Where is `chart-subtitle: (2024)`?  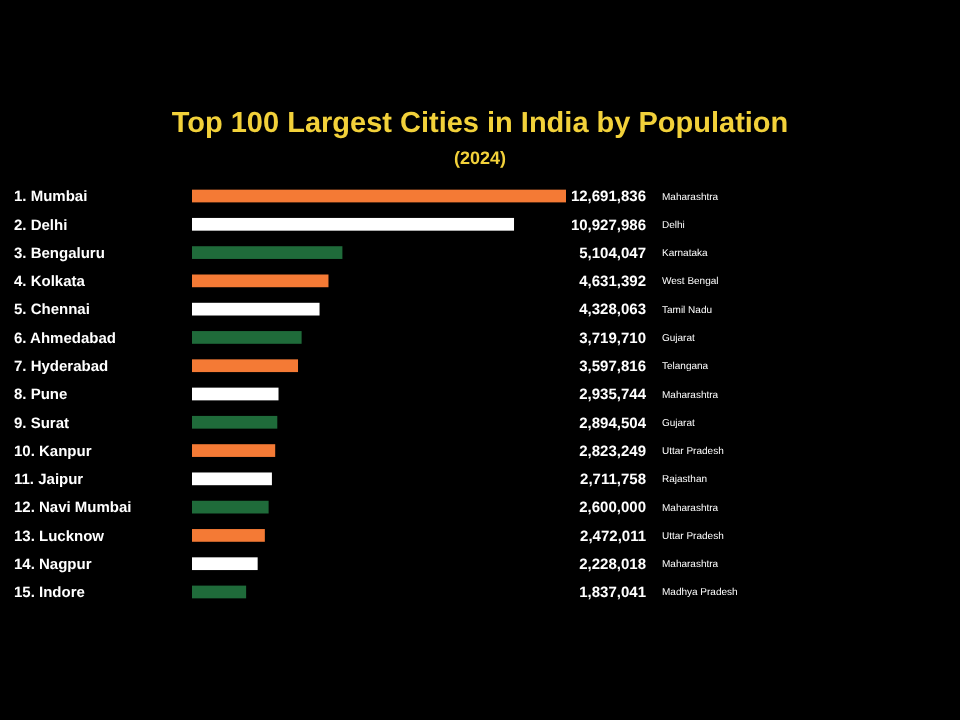
chart-subtitle: (2024) is located at coordinates (480, 158).